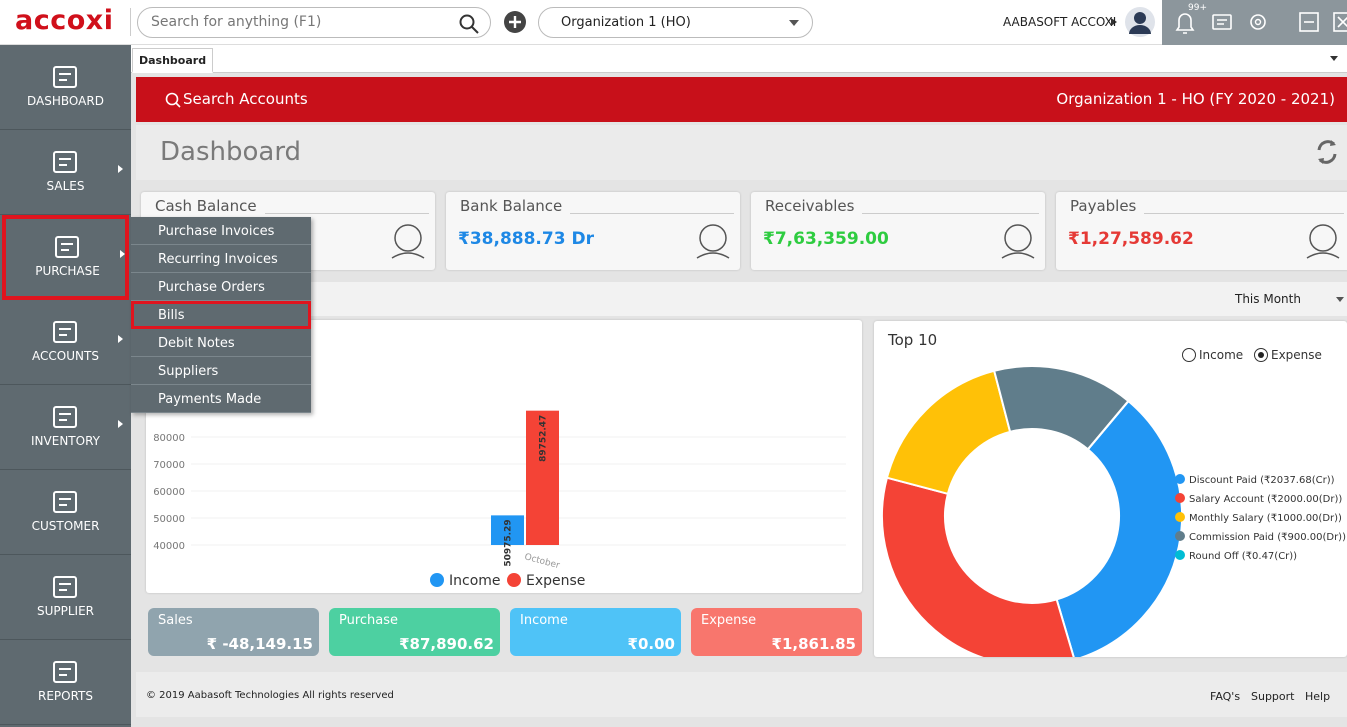 Image resolution: width=1347 pixels, height=727 pixels. I want to click on card-label: Cash Balance, so click(206, 206).